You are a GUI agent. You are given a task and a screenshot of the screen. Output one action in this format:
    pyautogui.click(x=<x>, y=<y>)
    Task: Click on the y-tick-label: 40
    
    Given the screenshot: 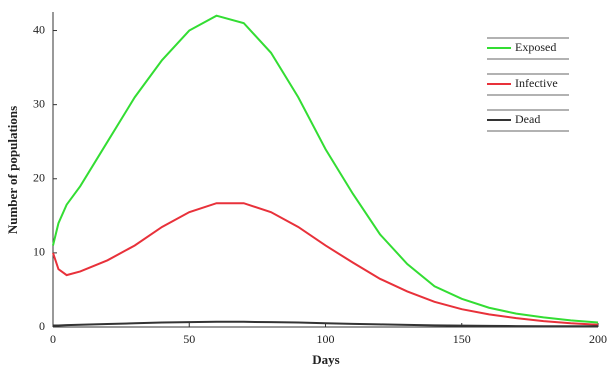 What is the action you would take?
    pyautogui.click(x=39, y=29)
    